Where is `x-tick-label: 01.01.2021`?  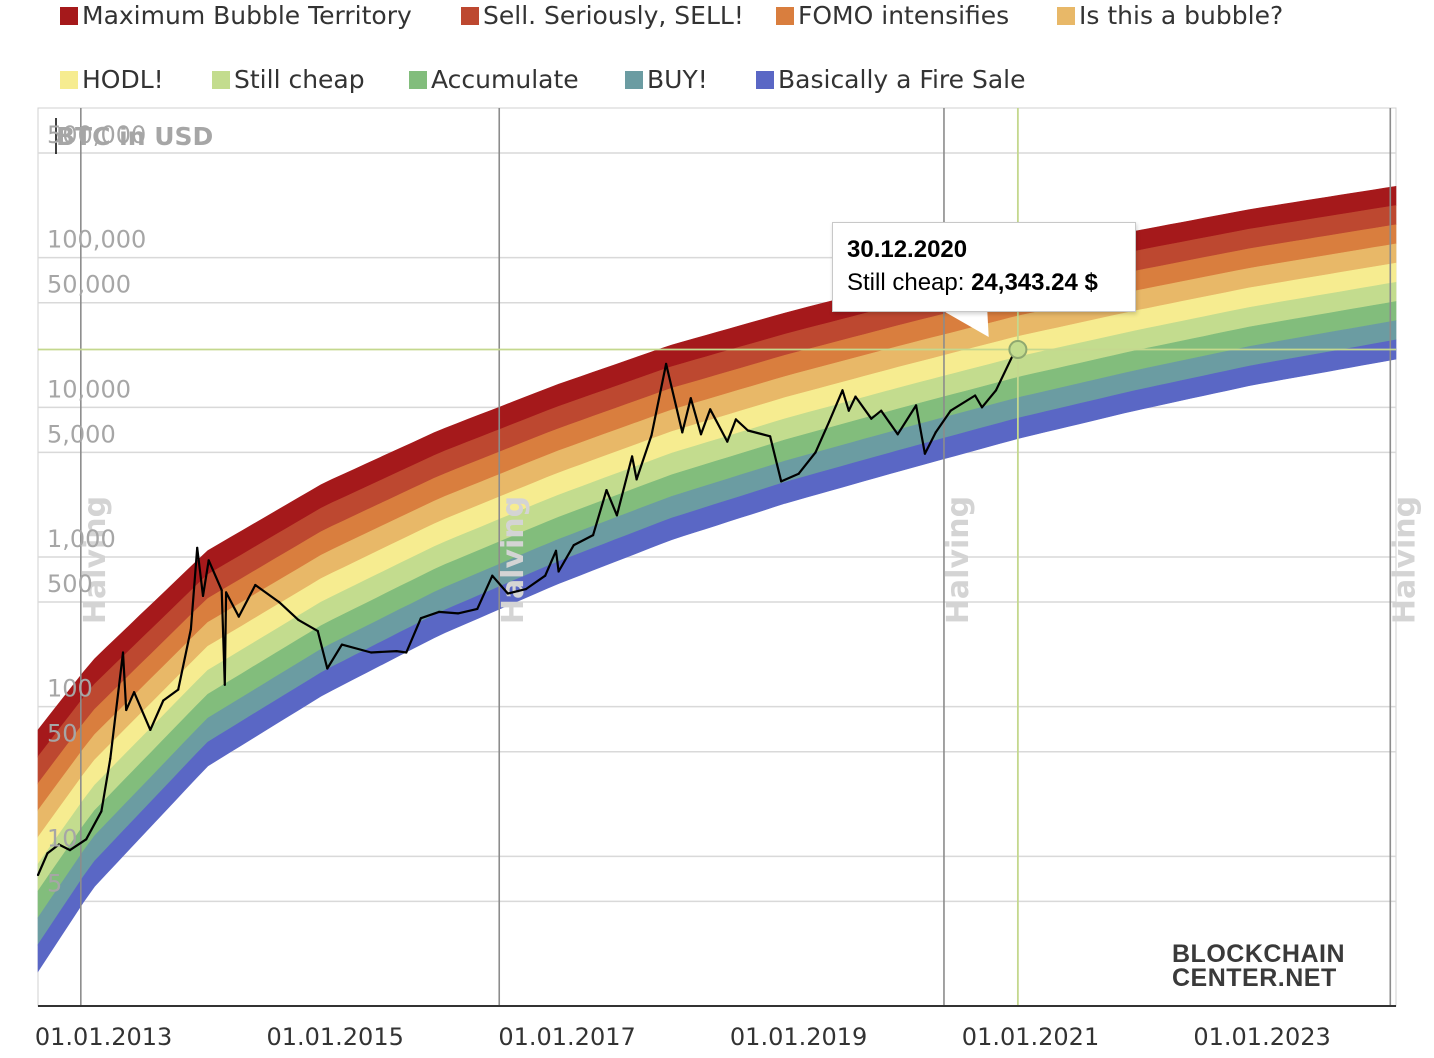 x-tick-label: 01.01.2021 is located at coordinates (1030, 1037).